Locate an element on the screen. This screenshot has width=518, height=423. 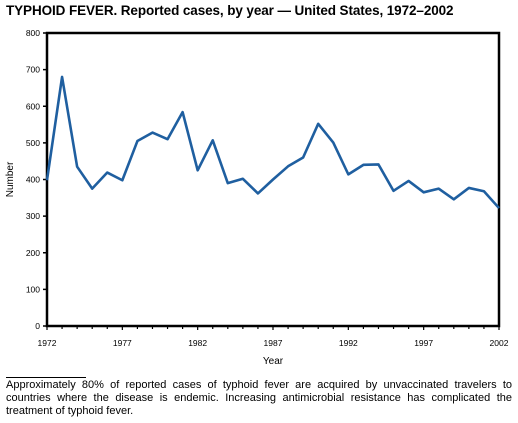
y-axis-label: Number is located at coordinates (10, 179).